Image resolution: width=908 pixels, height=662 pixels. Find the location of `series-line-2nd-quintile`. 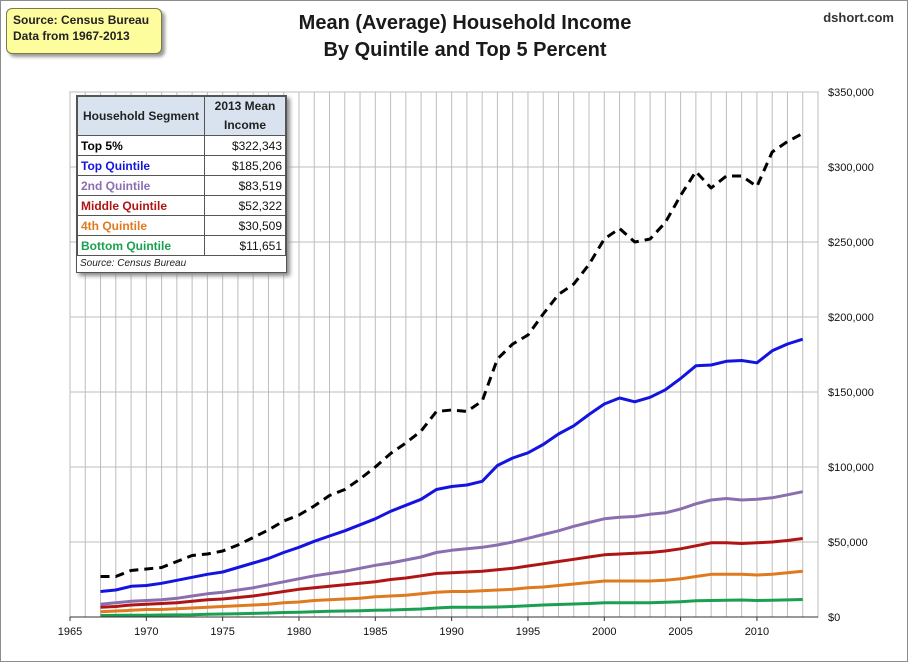

series-line-2nd-quintile is located at coordinates (451, 548).